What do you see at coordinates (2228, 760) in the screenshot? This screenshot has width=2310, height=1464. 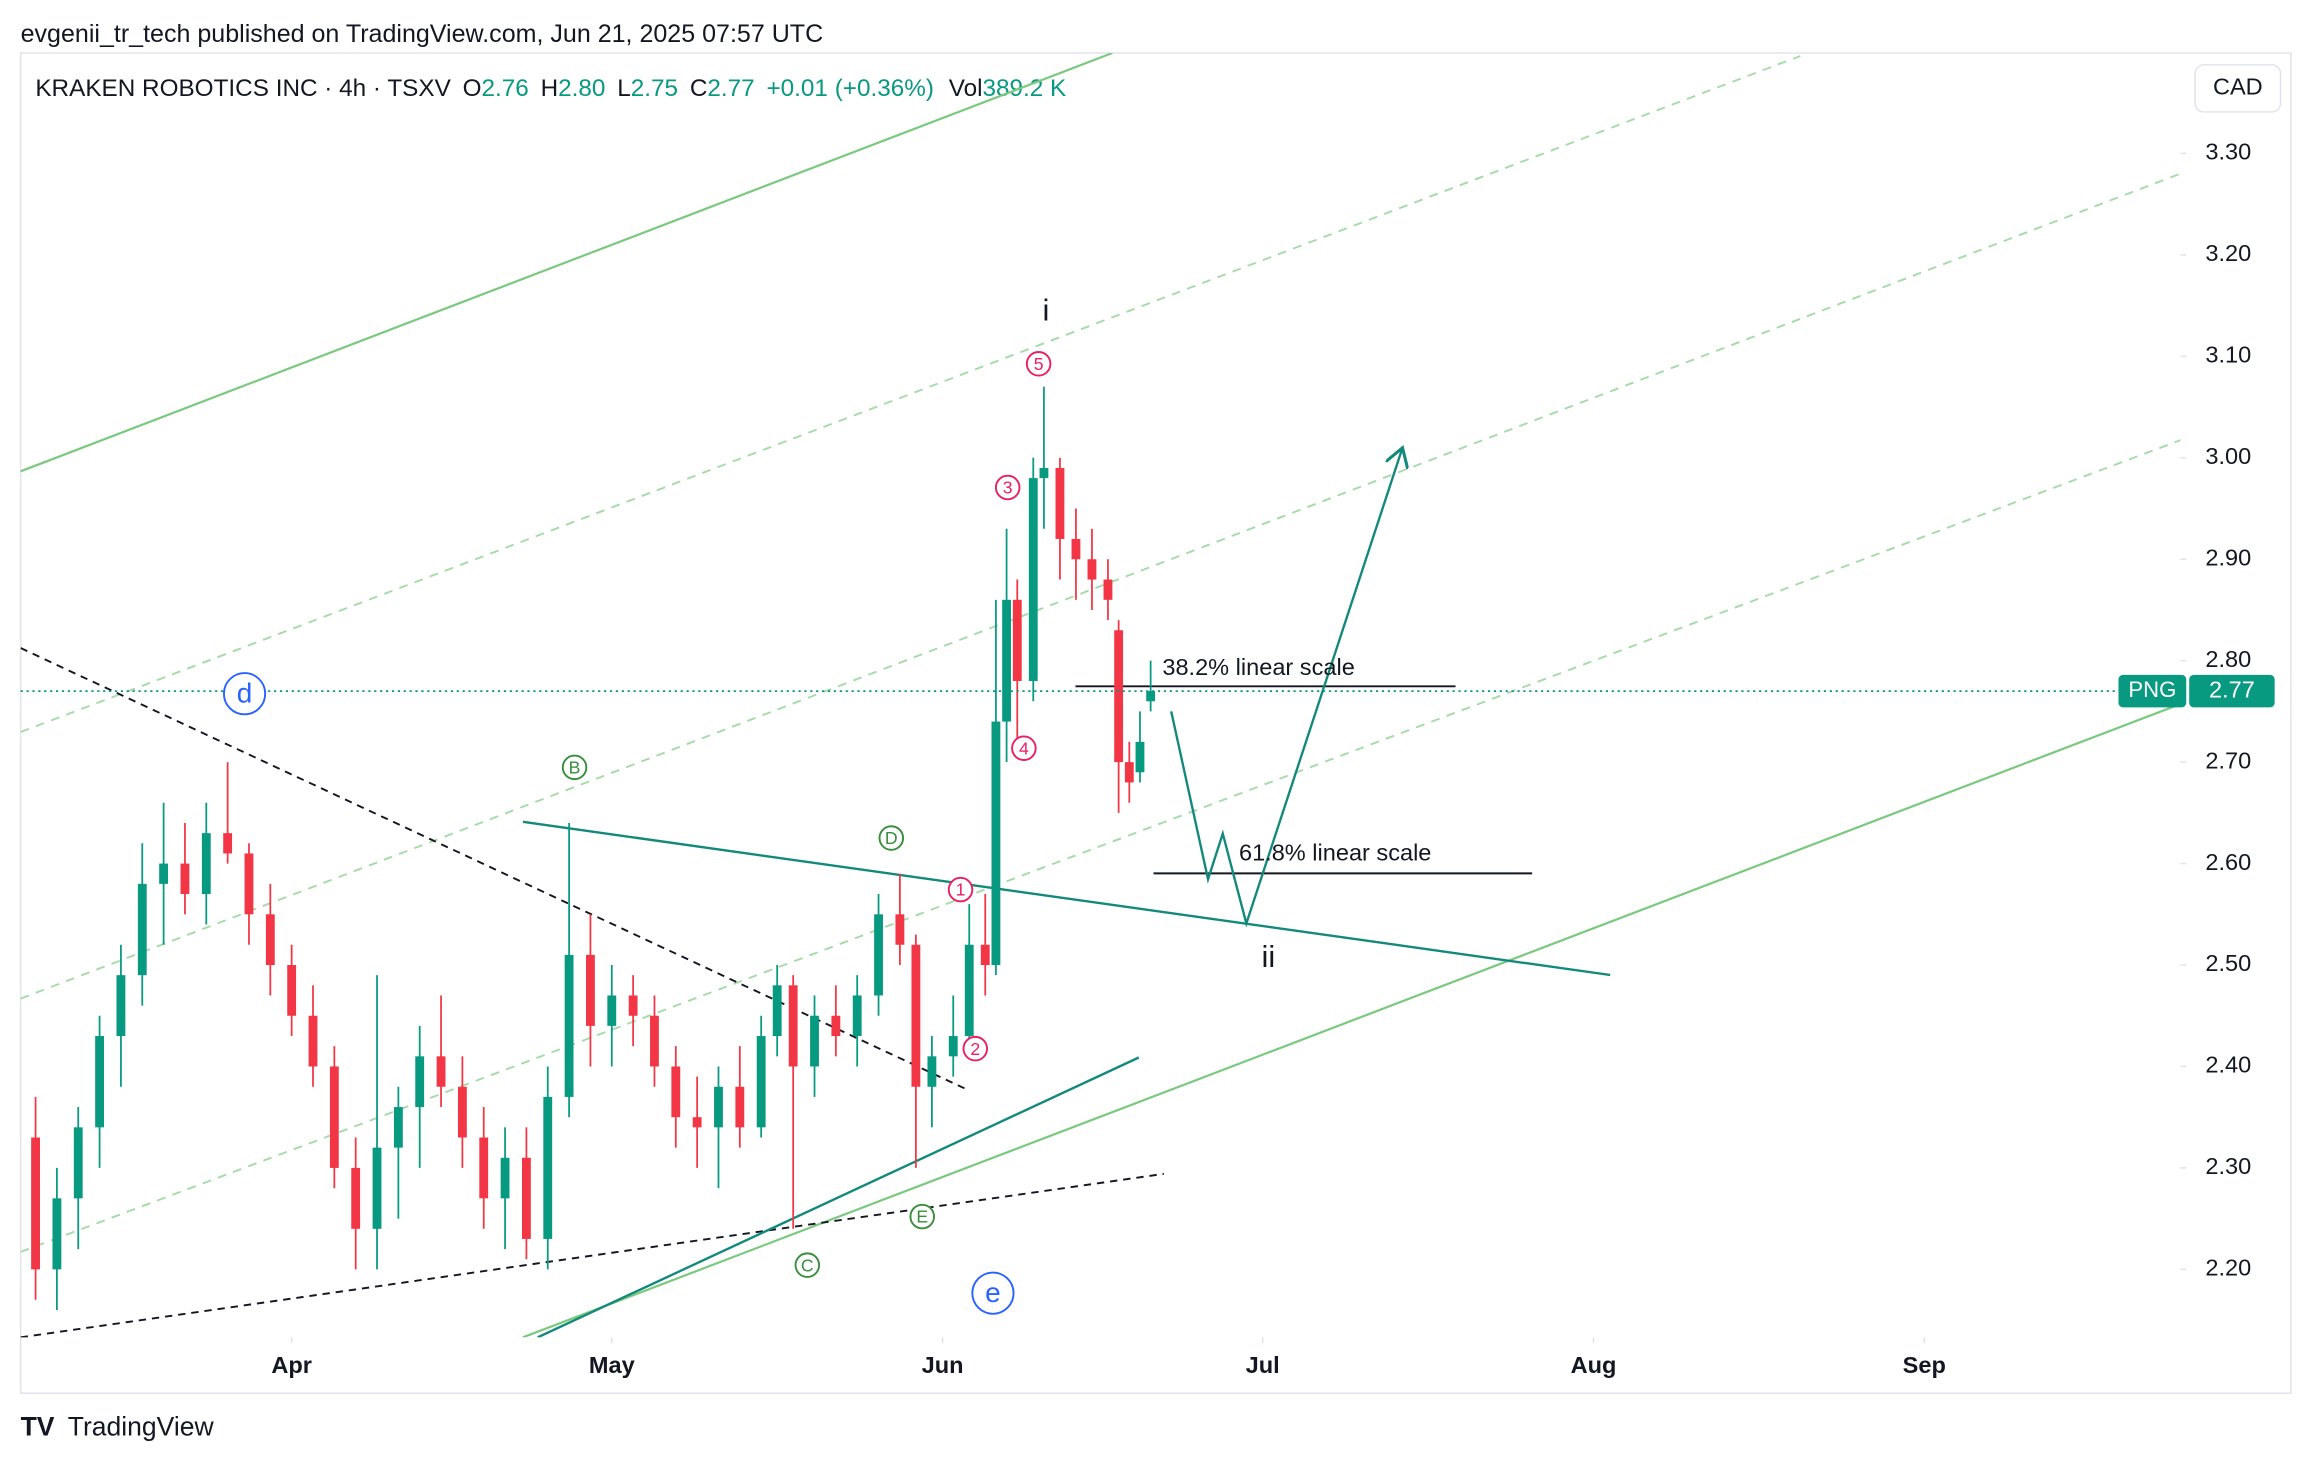 I see `y-tick-label: 2.70` at bounding box center [2228, 760].